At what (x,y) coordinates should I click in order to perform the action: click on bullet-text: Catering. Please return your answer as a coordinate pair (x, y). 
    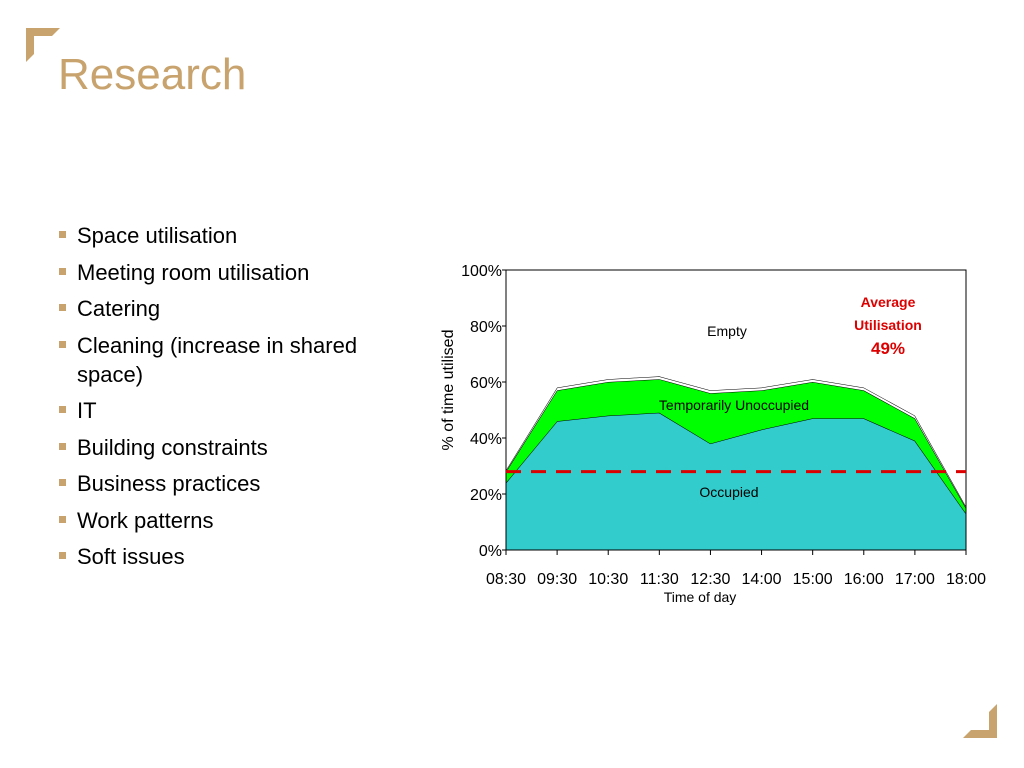
    Looking at the image, I should click on (119, 308).